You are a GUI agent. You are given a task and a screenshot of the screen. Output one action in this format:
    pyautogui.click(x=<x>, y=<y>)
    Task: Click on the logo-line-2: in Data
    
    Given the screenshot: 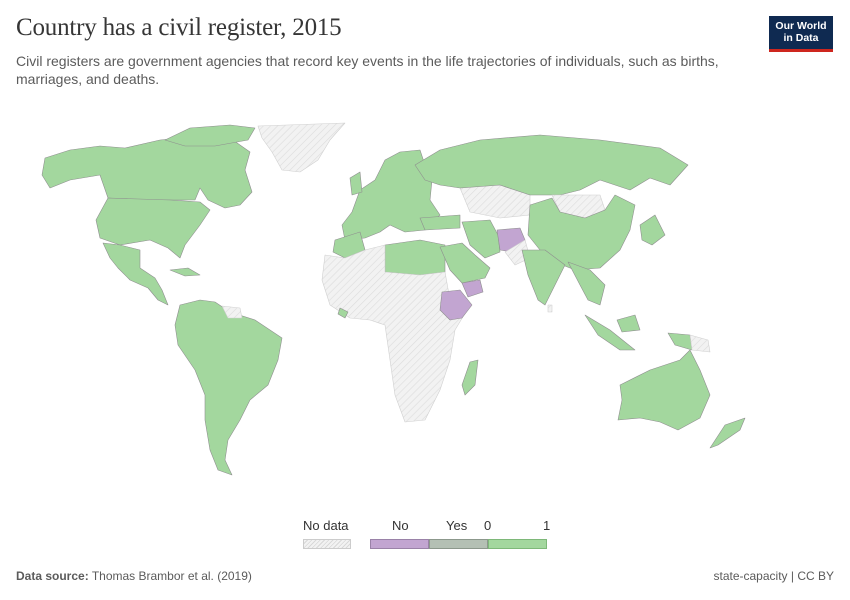 What is the action you would take?
    pyautogui.click(x=801, y=38)
    